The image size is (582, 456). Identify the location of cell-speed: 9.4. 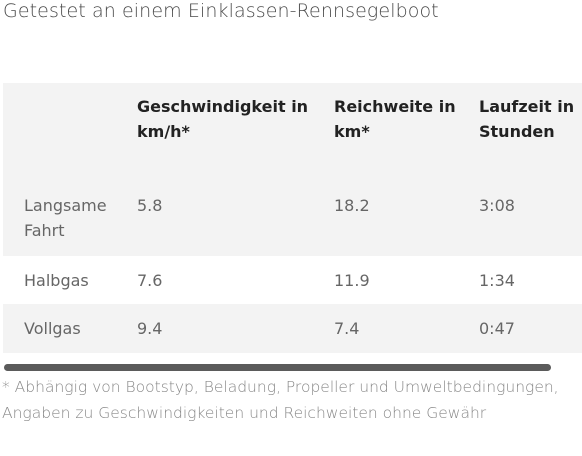
(150, 328).